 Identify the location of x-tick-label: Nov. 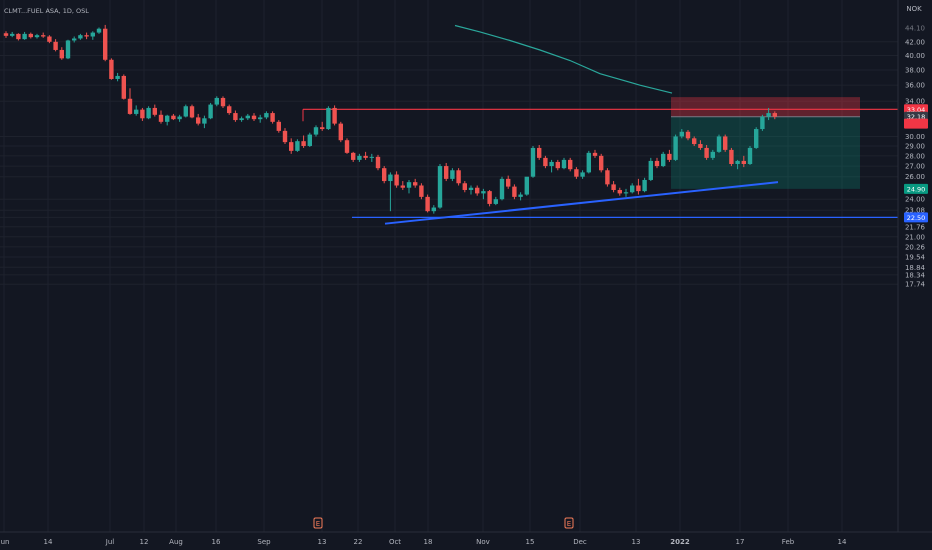
(483, 542).